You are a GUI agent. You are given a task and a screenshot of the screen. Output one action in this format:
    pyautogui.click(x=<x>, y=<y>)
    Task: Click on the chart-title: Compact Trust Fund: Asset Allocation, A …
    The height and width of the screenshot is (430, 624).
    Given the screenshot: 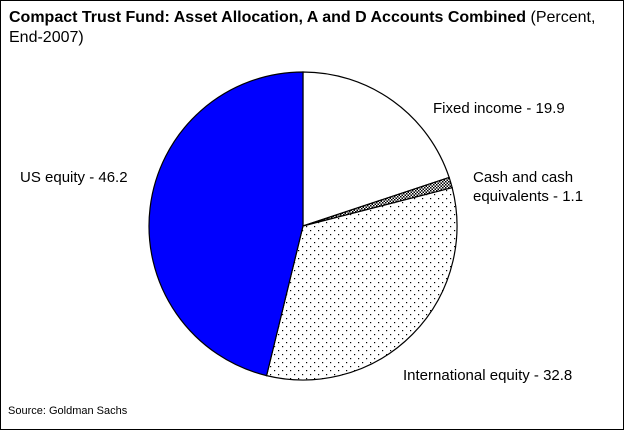 What is the action you would take?
    pyautogui.click(x=309, y=28)
    